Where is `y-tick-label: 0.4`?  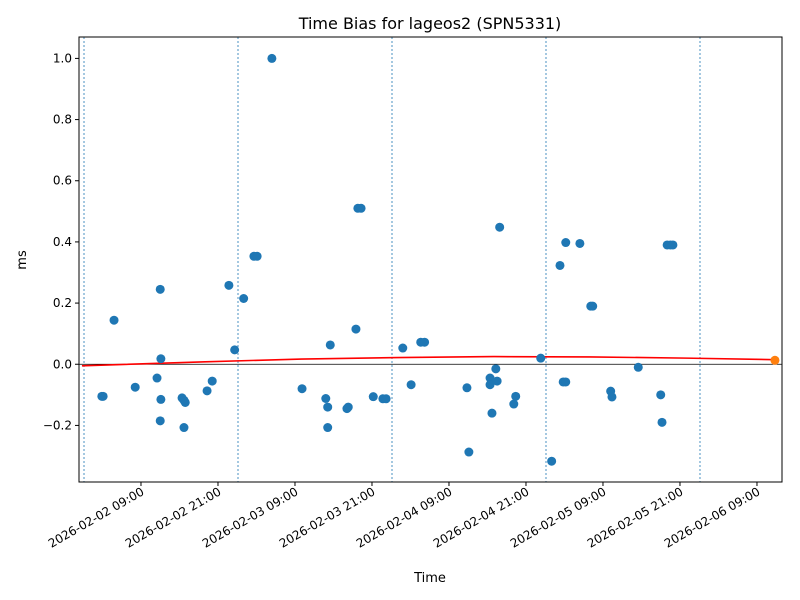
y-tick-label: 0.4 is located at coordinates (62, 242).